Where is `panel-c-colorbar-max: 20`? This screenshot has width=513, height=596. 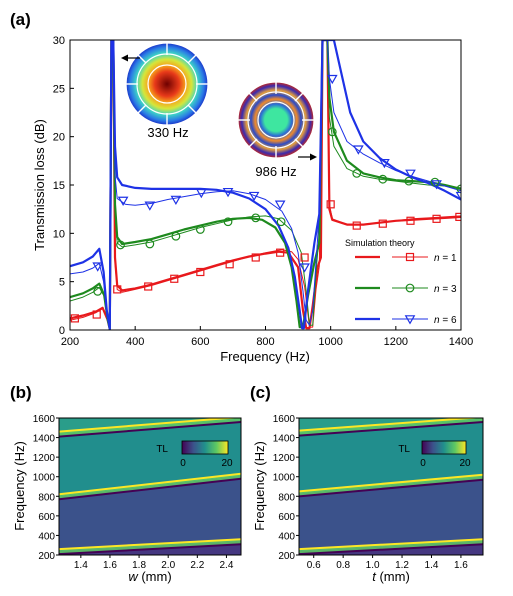 panel-c-colorbar-max: 20 is located at coordinates (465, 463).